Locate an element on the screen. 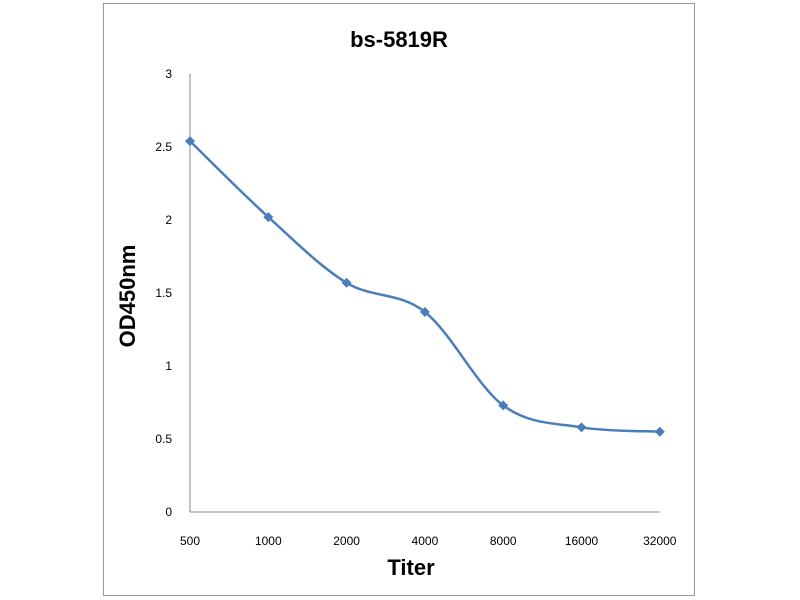 This screenshot has width=800, height=600. y-tick-labels: 0 0.5 1 1.5 2 2.5 3 is located at coordinates (163, 293).